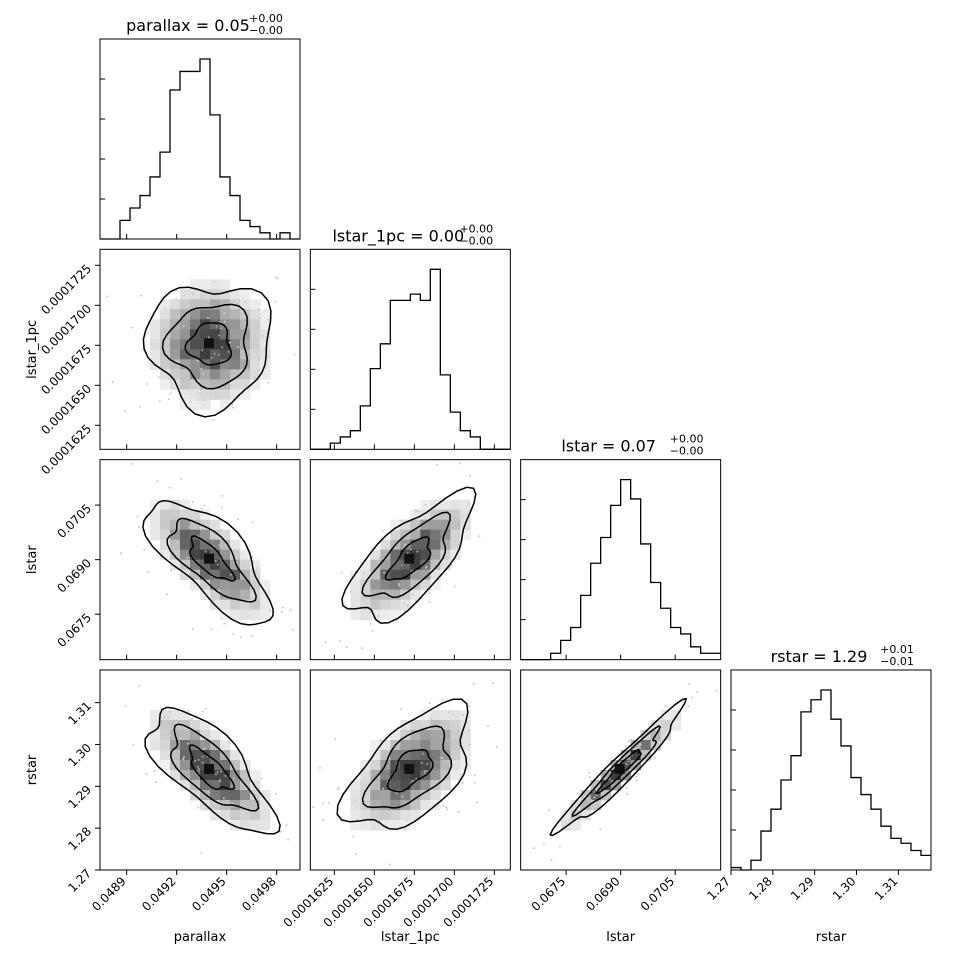 Image resolution: width=969 pixels, height=969 pixels. What do you see at coordinates (476, 240) in the screenshot?
I see `title-minus-lstar_1pc: −0.00` at bounding box center [476, 240].